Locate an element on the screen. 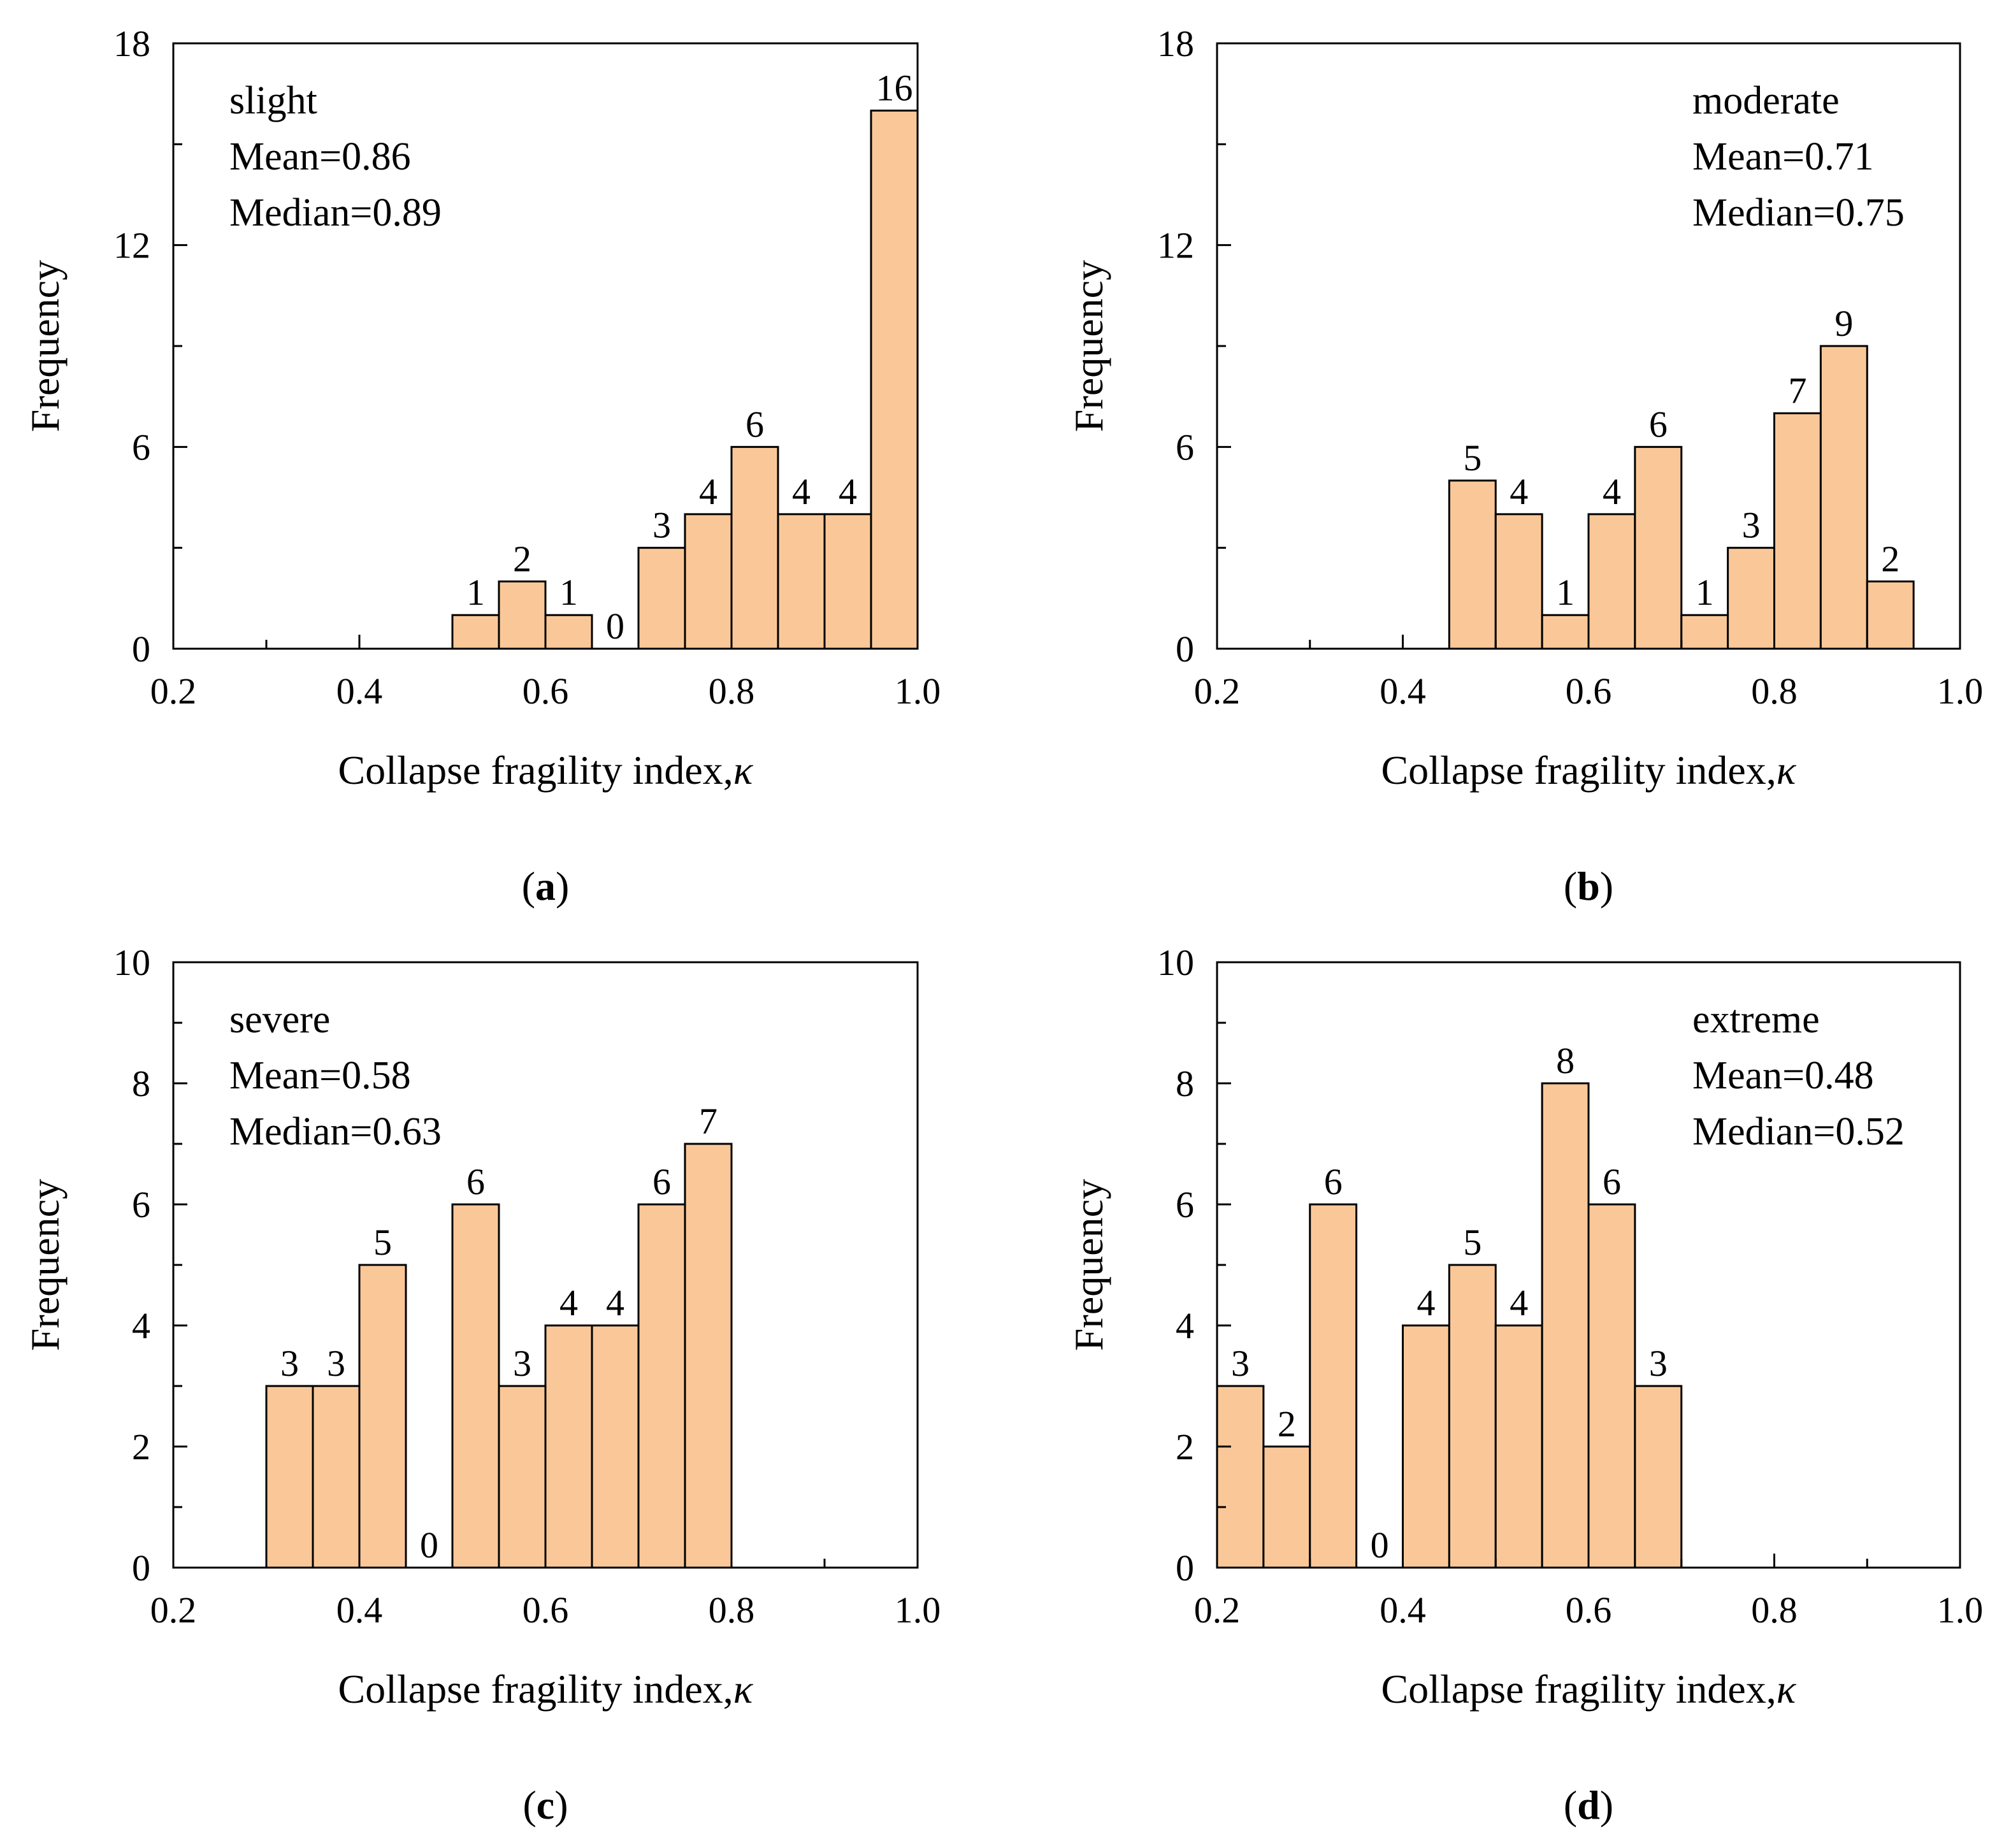  bar-value-label: 9 is located at coordinates (1843, 324).